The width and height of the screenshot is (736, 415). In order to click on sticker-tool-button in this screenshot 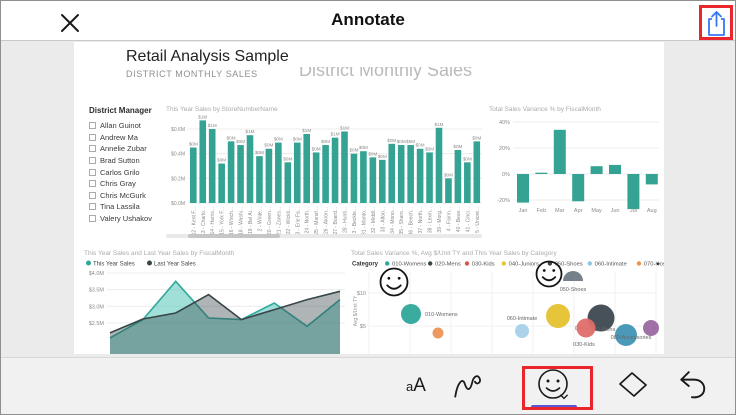, I will do `click(554, 386)`.